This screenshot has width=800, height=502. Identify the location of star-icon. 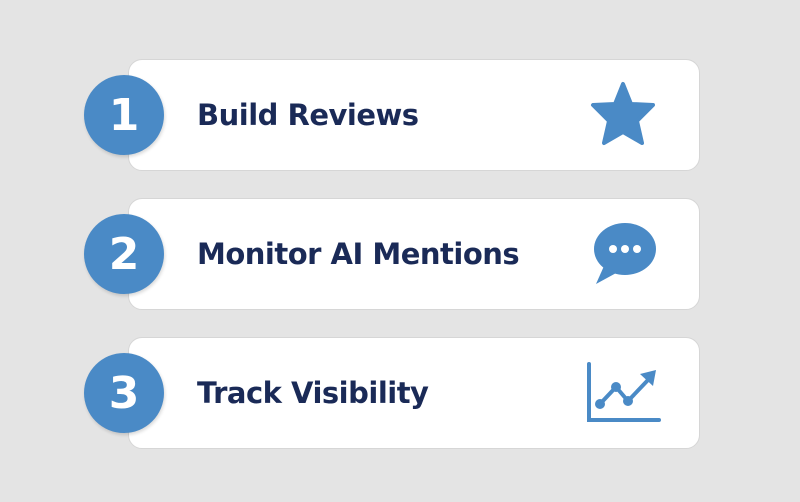
(623, 113).